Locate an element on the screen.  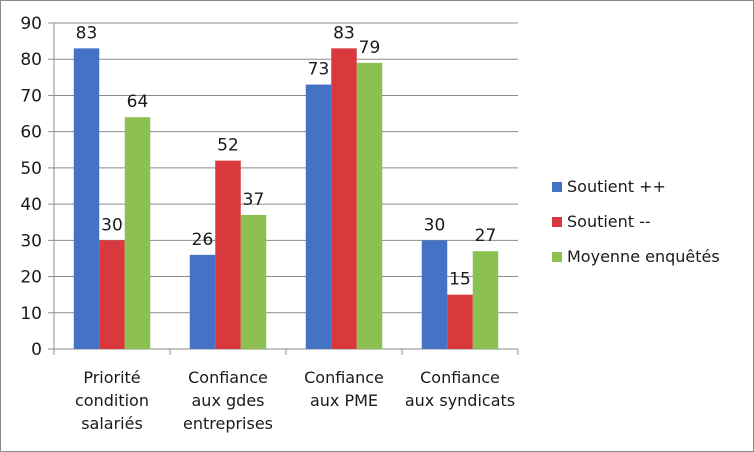
data-label: 52 is located at coordinates (228, 146).